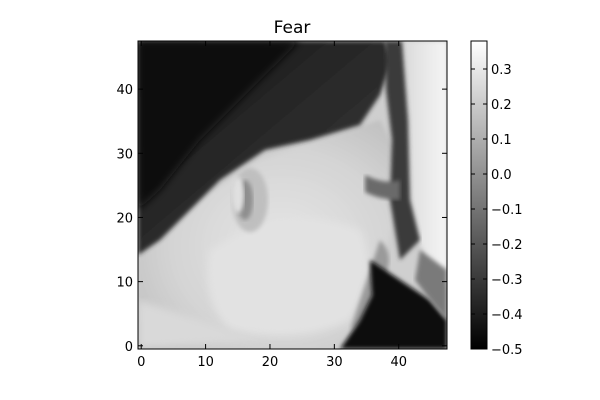  I want to click on colorbar-ticks: 0.3 0.2 0.1 0.0 −0.1 −0.2 −0.3 −0.4 −0.5, so click(497, 210).